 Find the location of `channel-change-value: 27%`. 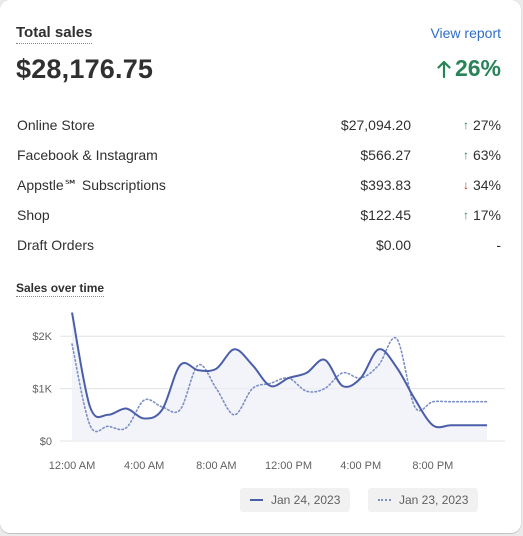

channel-change-value: 27% is located at coordinates (486, 125).